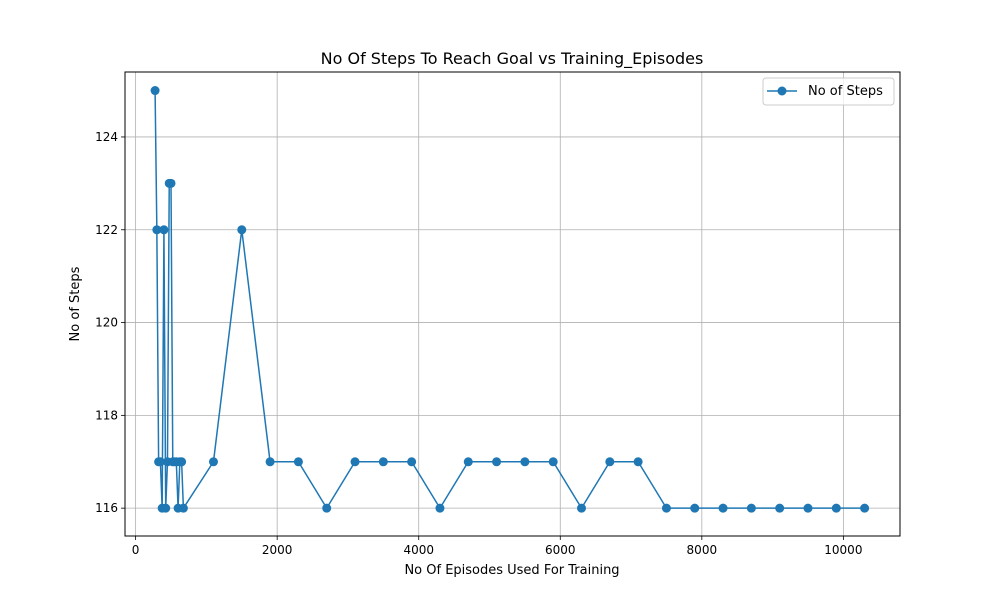 The image size is (1000, 600). What do you see at coordinates (106, 415) in the screenshot?
I see `y-tick-label: 118` at bounding box center [106, 415].